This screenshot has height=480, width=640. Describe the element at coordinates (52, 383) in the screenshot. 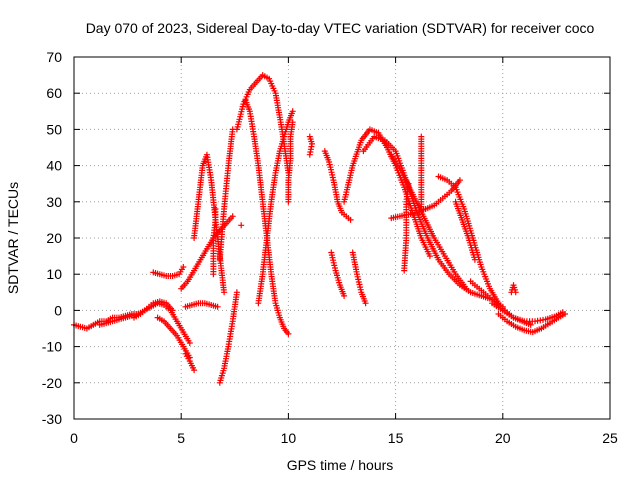

I see `y-tick-label: -20` at that location.